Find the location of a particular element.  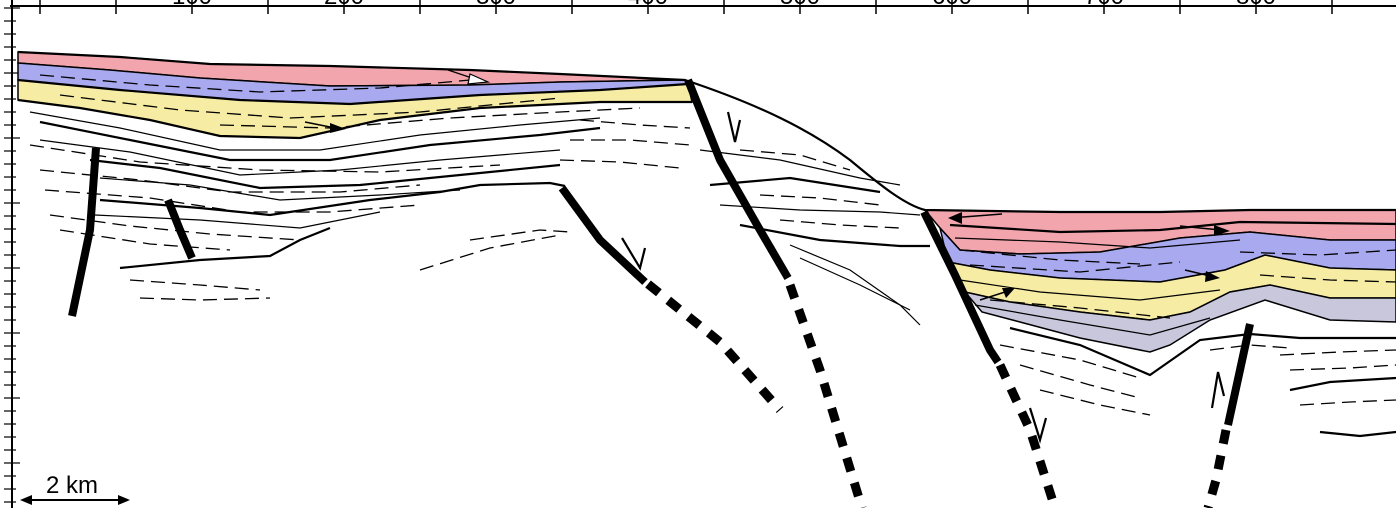

scale-bar: 2 km is located at coordinates (75, 488).